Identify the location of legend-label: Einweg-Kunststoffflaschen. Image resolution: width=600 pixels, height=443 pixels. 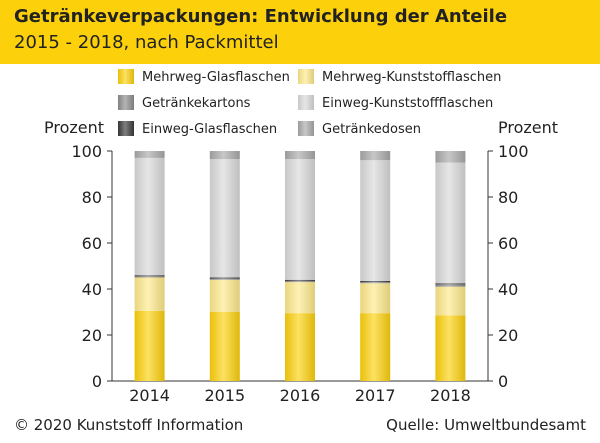
(407, 103).